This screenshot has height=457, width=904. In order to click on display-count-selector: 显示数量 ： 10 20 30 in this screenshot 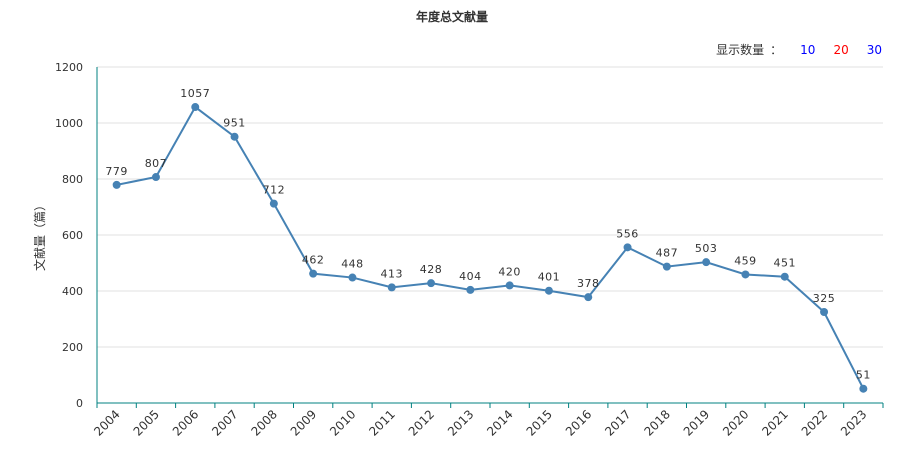, I will do `click(799, 49)`.